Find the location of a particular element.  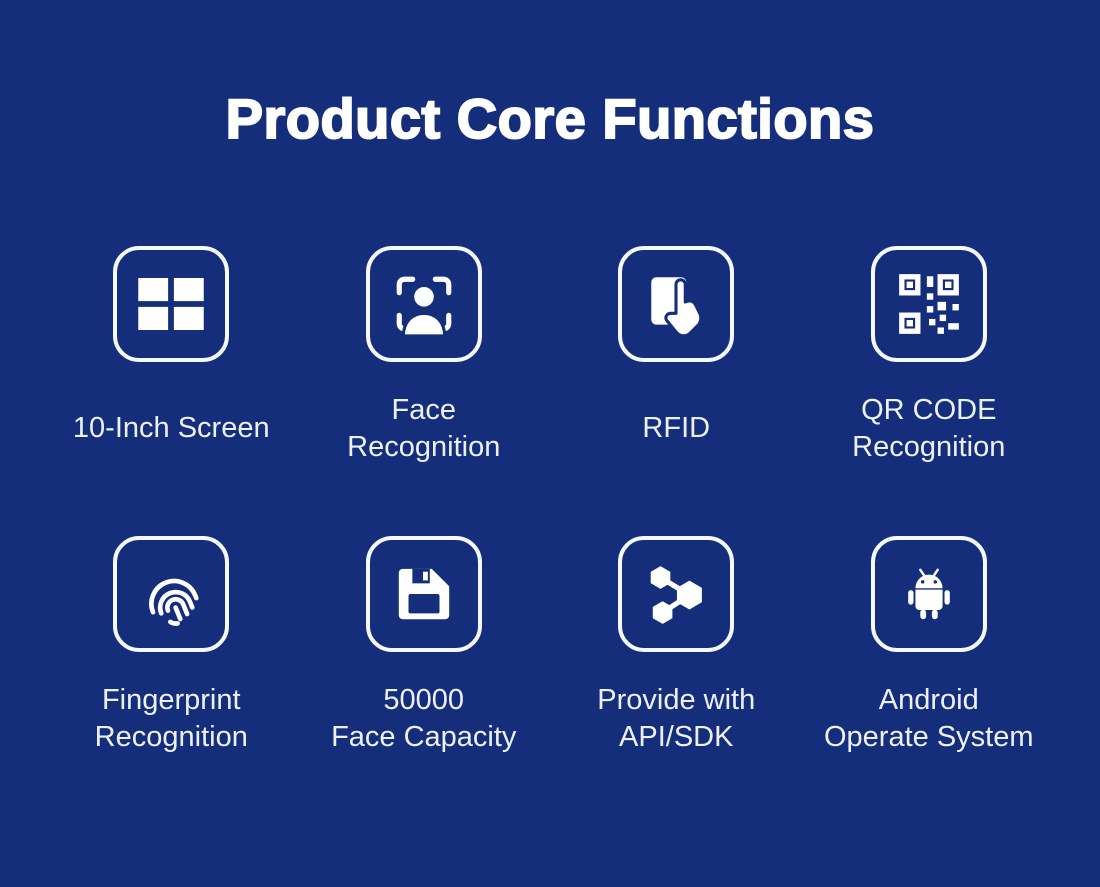

qr-code-icon is located at coordinates (929, 304).